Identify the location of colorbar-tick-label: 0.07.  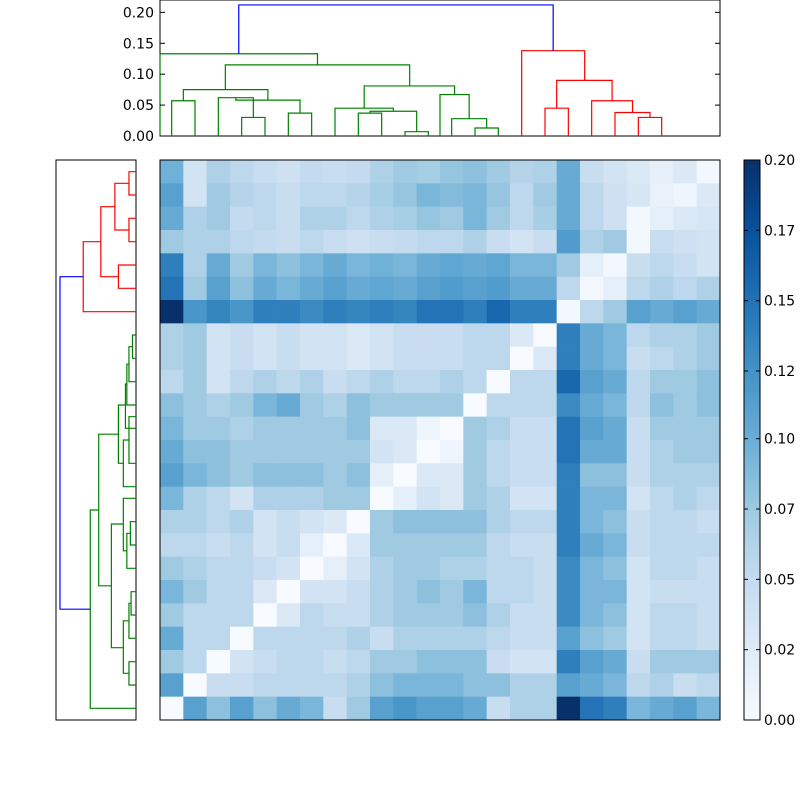
(779, 510).